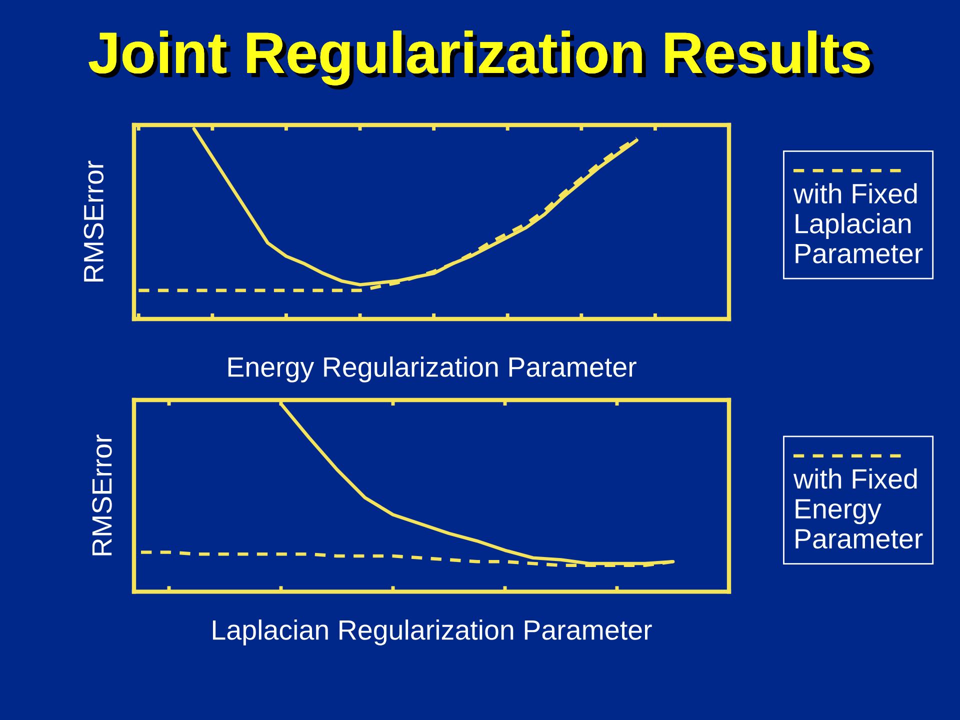 This screenshot has height=720, width=960. Describe the element at coordinates (481, 60) in the screenshot. I see `chart-title: Joint Regularization Results` at that location.